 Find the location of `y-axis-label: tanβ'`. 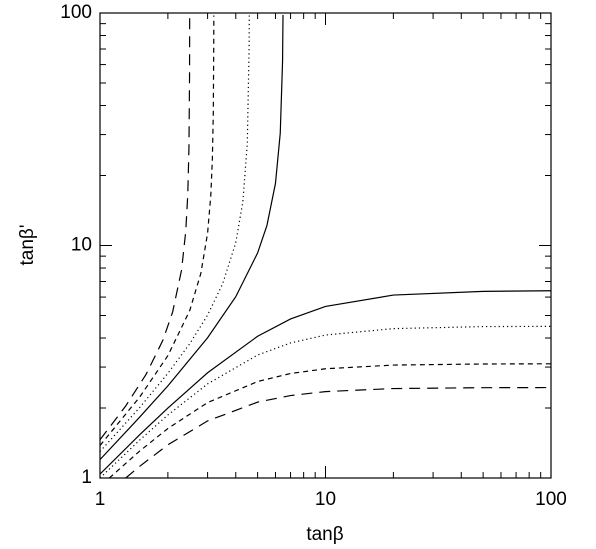

y-axis-label: tanβ' is located at coordinates (27, 245).